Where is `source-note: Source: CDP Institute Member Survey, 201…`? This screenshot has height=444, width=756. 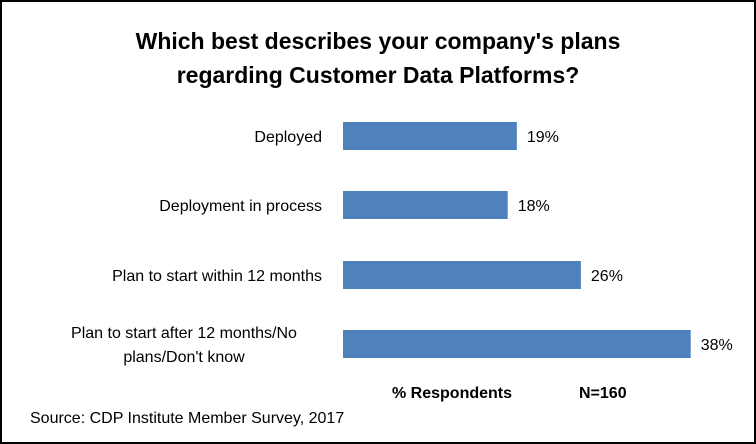 source-note: Source: CDP Institute Member Survey, 201… is located at coordinates (187, 418).